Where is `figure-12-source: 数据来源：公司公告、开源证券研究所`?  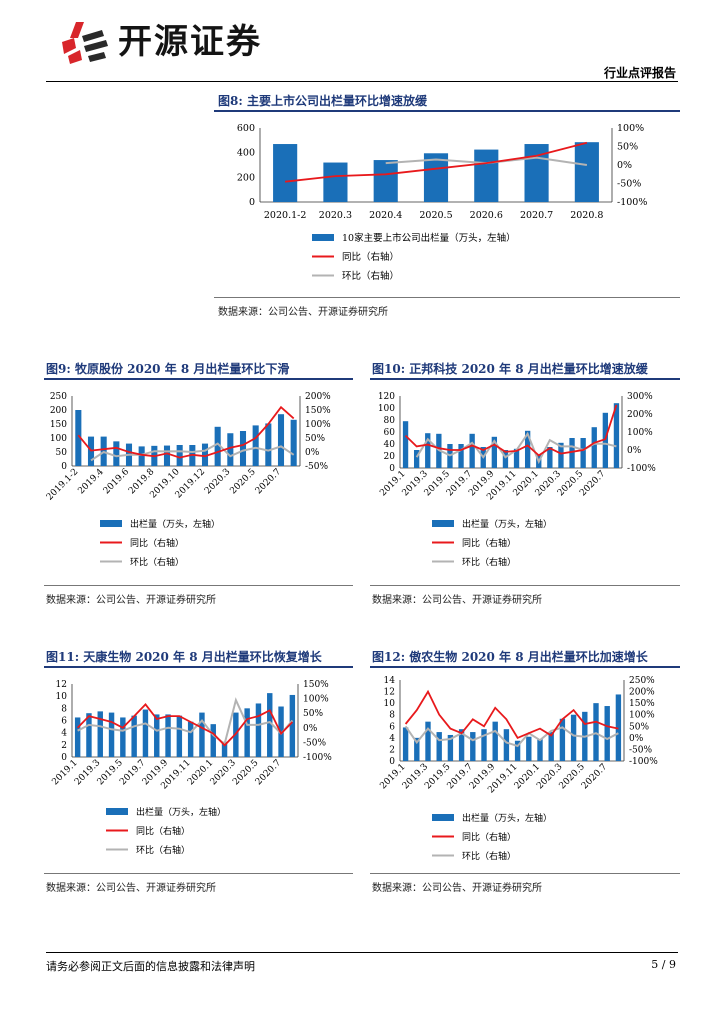
figure-12-source: 数据来源：公司公告、开源证券研究所 is located at coordinates (457, 888).